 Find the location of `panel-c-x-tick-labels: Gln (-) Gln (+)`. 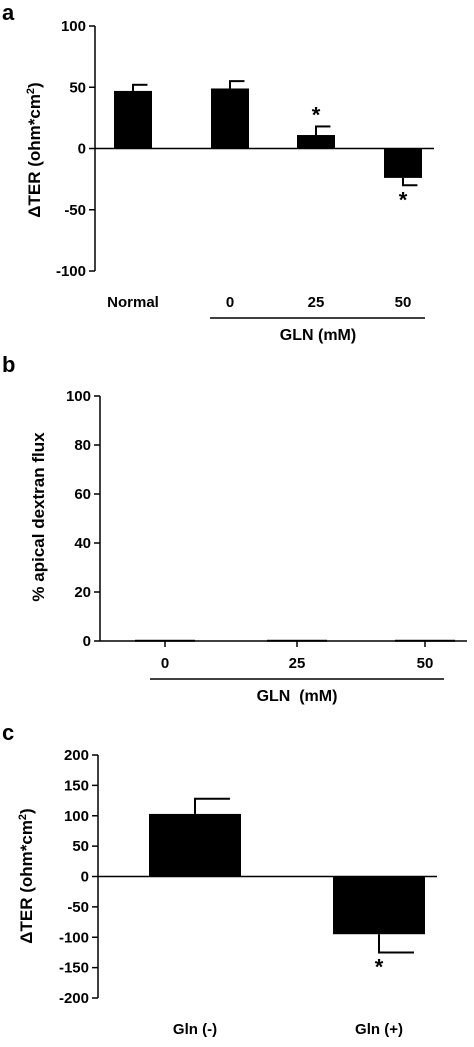

panel-c-x-tick-labels: Gln (-) Gln (+) is located at coordinates (288, 1029).